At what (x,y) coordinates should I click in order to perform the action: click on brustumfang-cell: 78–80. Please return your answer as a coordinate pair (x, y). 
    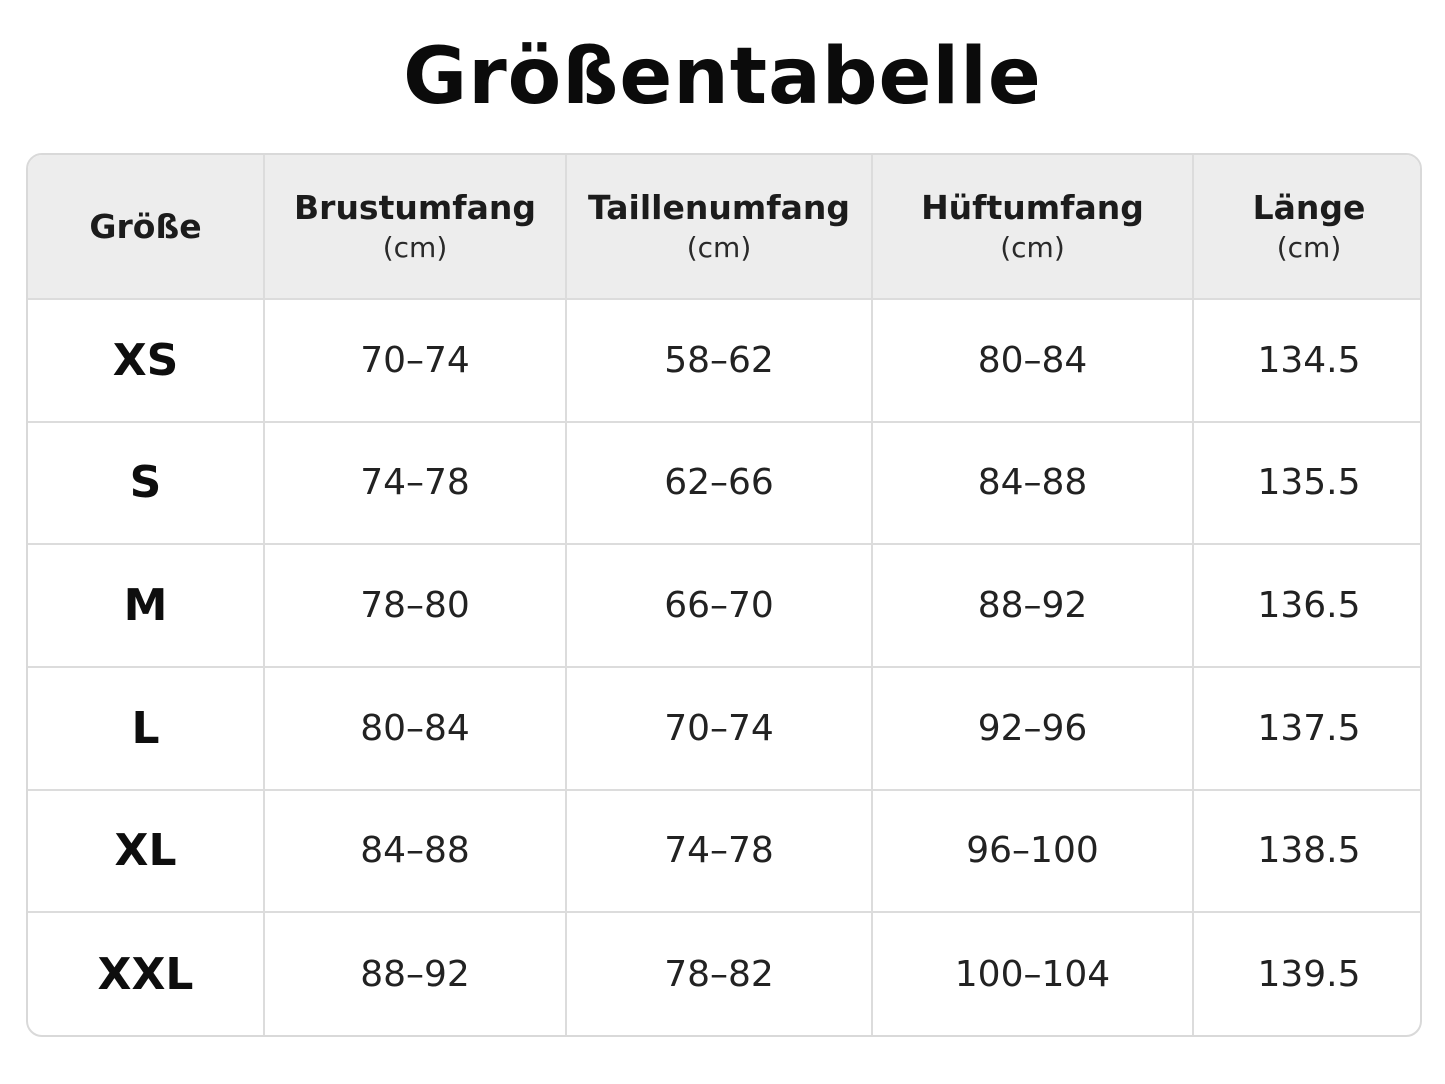
    Looking at the image, I should click on (415, 606).